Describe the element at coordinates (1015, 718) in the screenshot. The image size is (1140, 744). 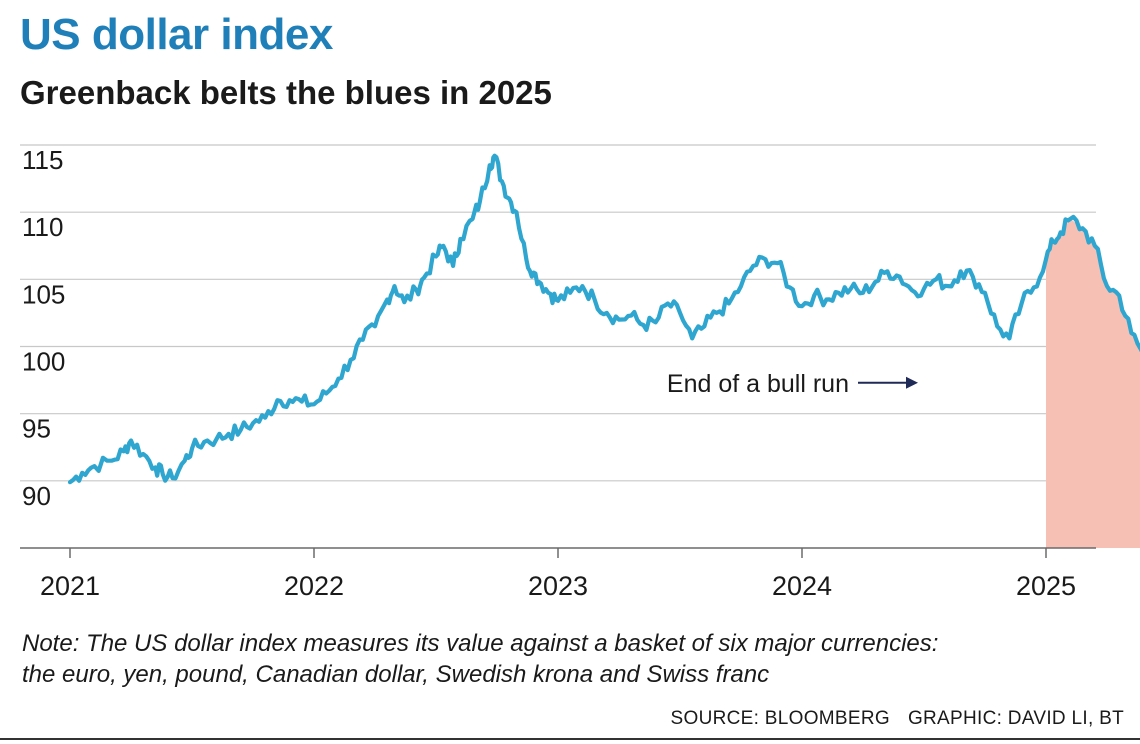
I see `graphic-credit: GRAPHIC: DAVID LI, BT` at that location.